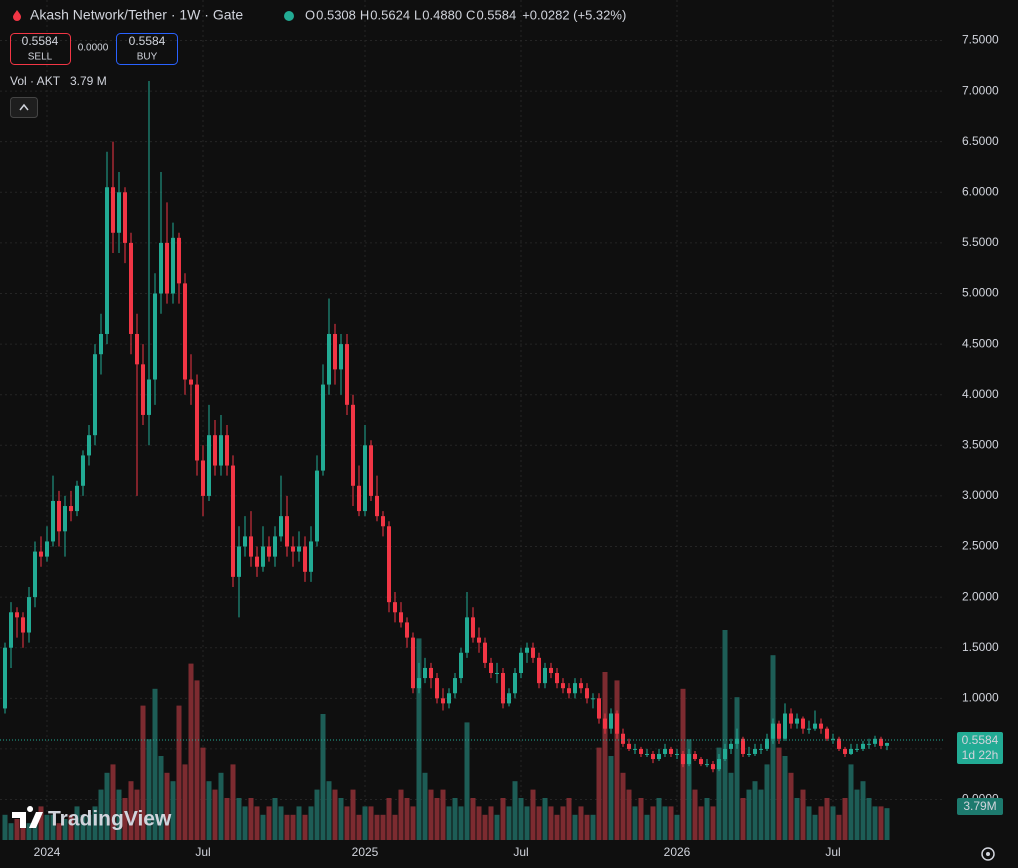  Describe the element at coordinates (147, 57) in the screenshot. I see `buy-label: BUY` at that location.